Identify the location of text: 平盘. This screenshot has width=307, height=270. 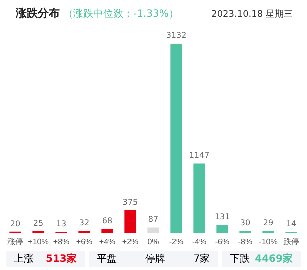
(106, 259).